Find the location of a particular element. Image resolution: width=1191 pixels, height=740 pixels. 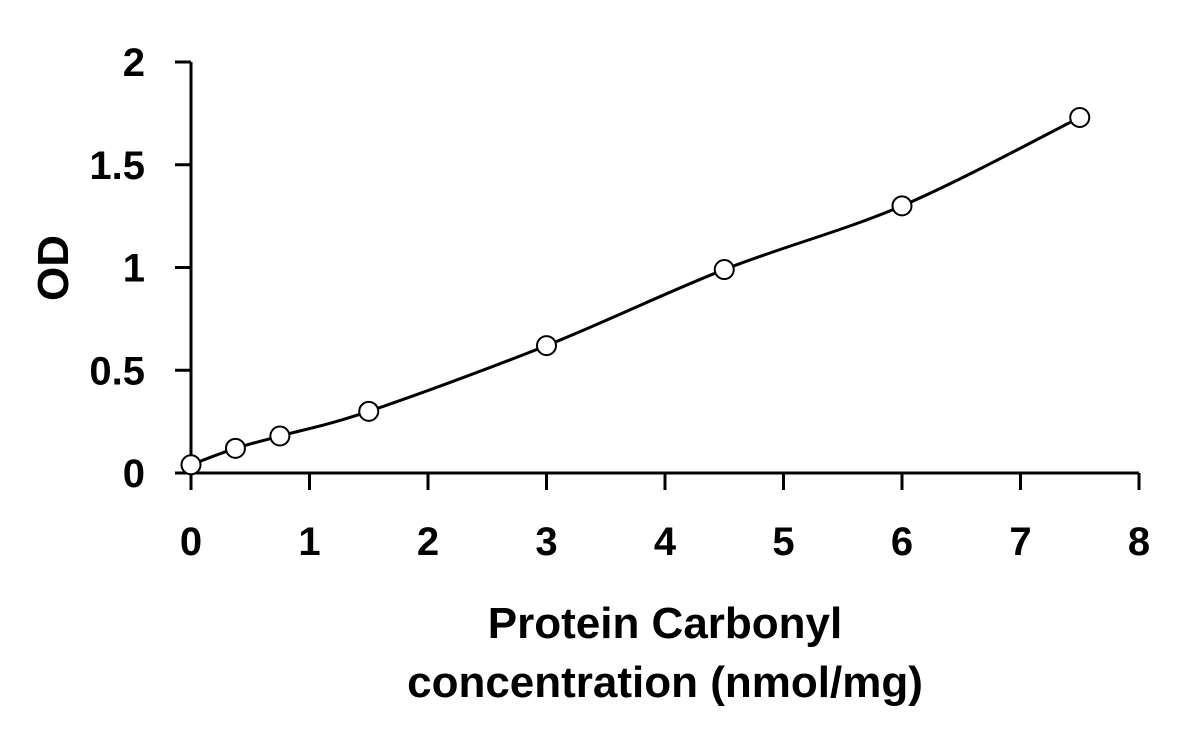

x-tick-label: 5 is located at coordinates (783, 542).